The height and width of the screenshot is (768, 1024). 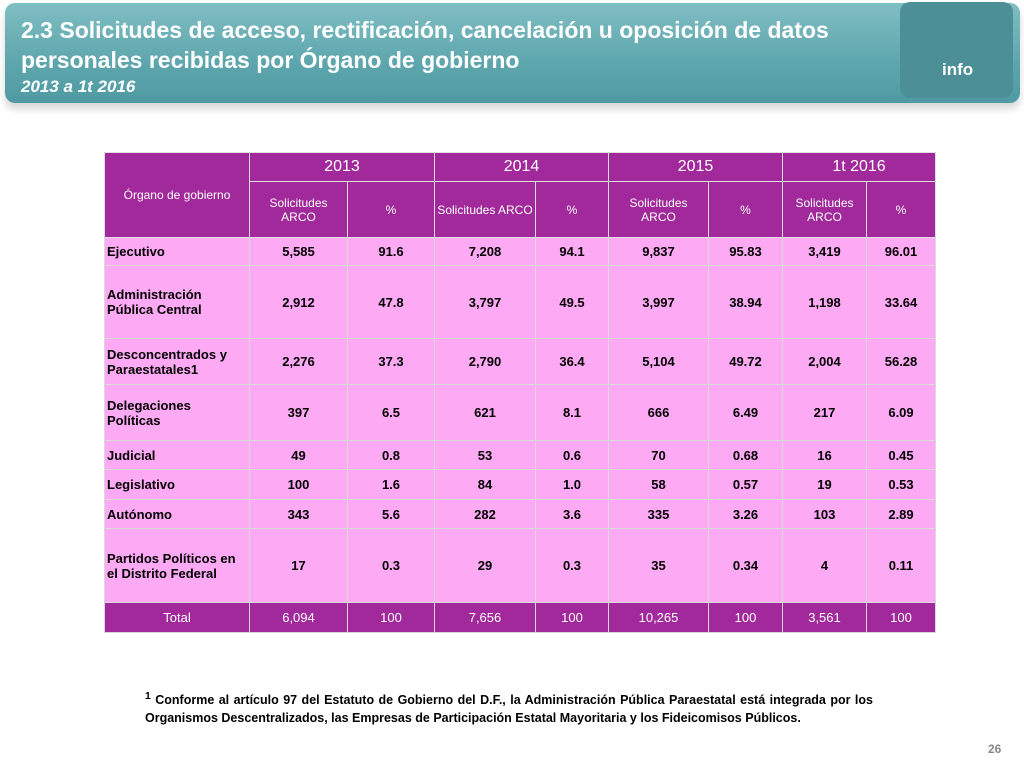 I want to click on year-cell: 1t 2016, so click(x=859, y=167).